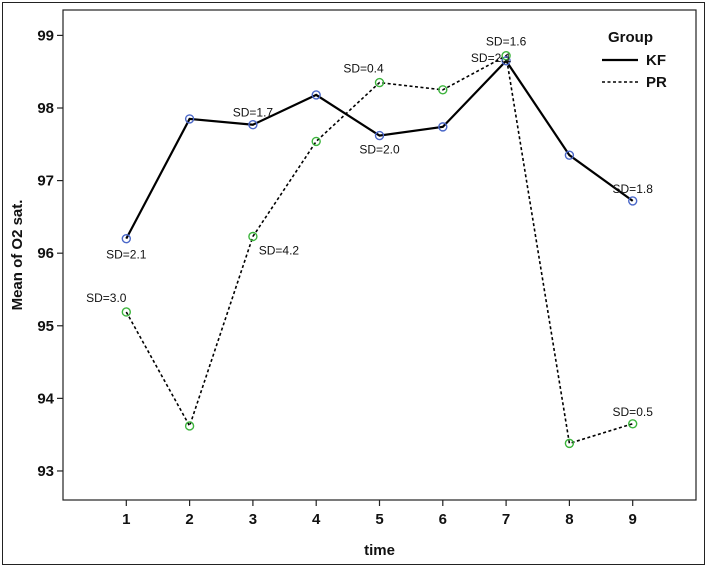 Image resolution: width=709 pixels, height=569 pixels. I want to click on y-tick-label: 96, so click(45, 253).